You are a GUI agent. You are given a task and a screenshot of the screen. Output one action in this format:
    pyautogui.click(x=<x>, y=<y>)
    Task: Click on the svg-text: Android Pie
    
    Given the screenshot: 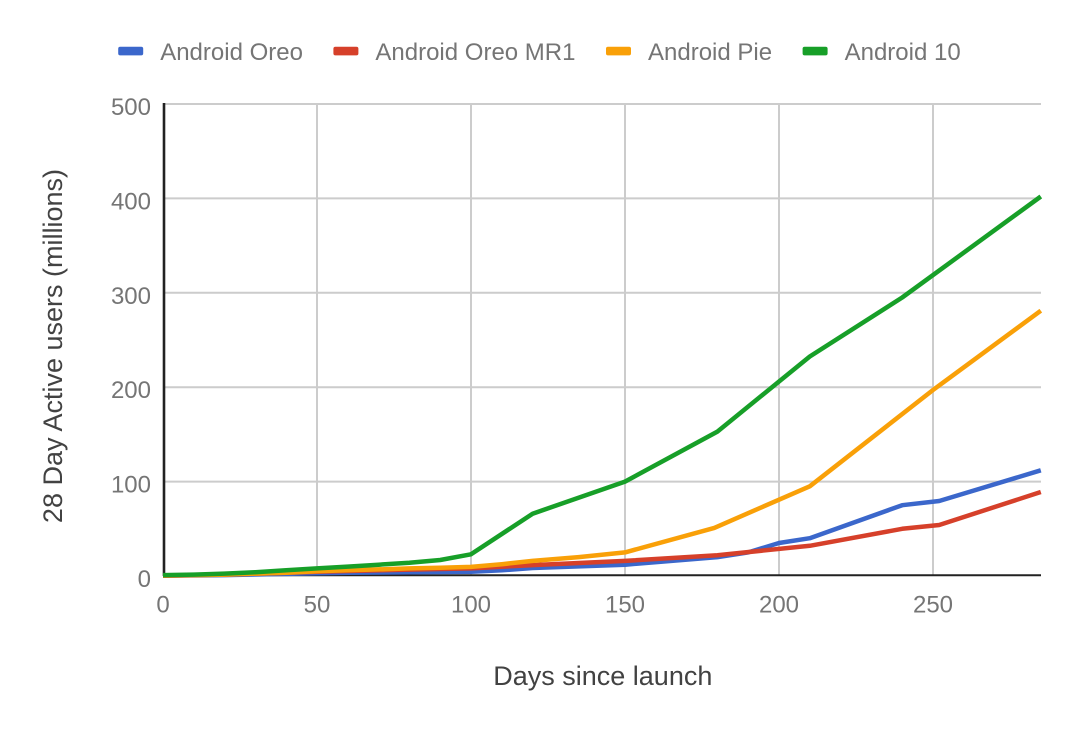 What is the action you would take?
    pyautogui.click(x=710, y=52)
    